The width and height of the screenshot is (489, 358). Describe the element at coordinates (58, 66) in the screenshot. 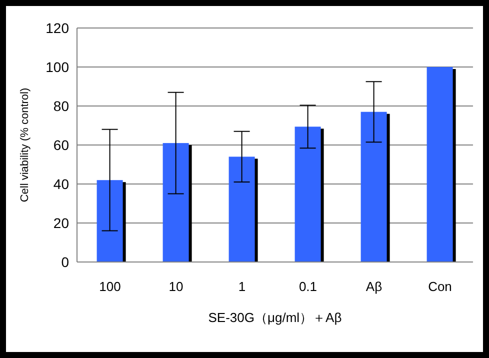

I see `y-tick-label: 100` at that location.